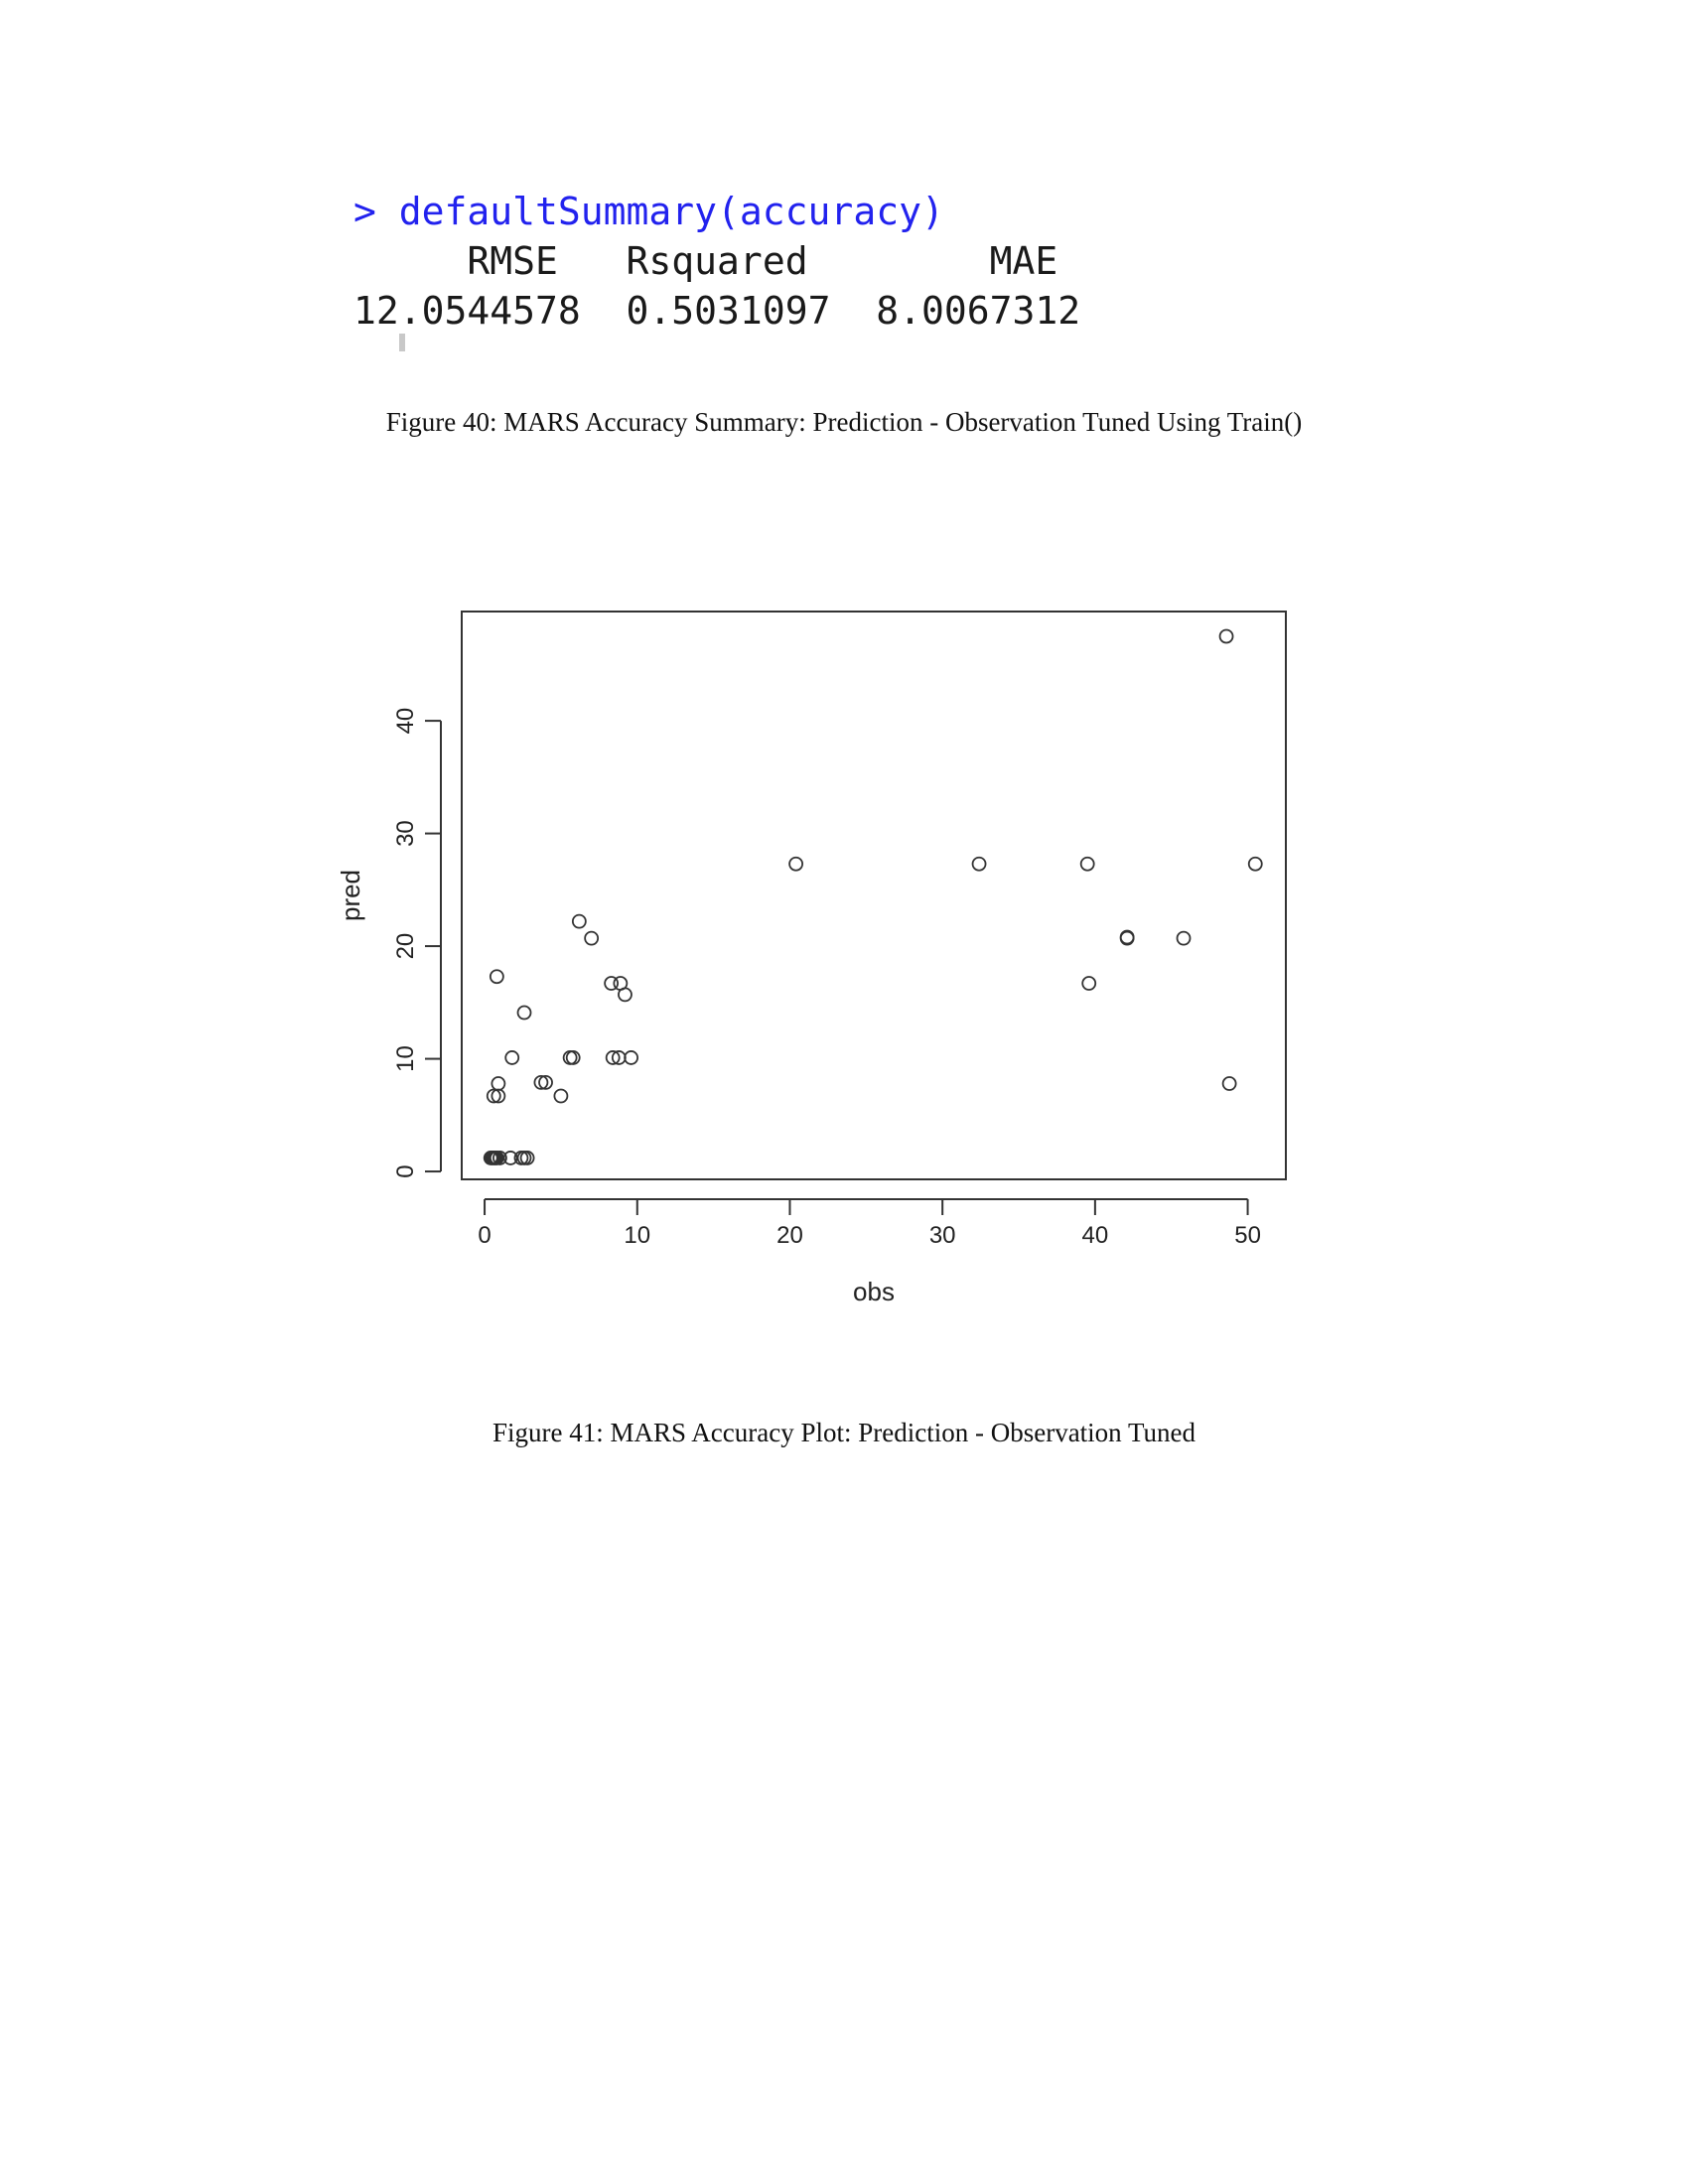 This screenshot has height=2184, width=1688. I want to click on y-axis: 0 10 20 30 40, so click(417, 943).